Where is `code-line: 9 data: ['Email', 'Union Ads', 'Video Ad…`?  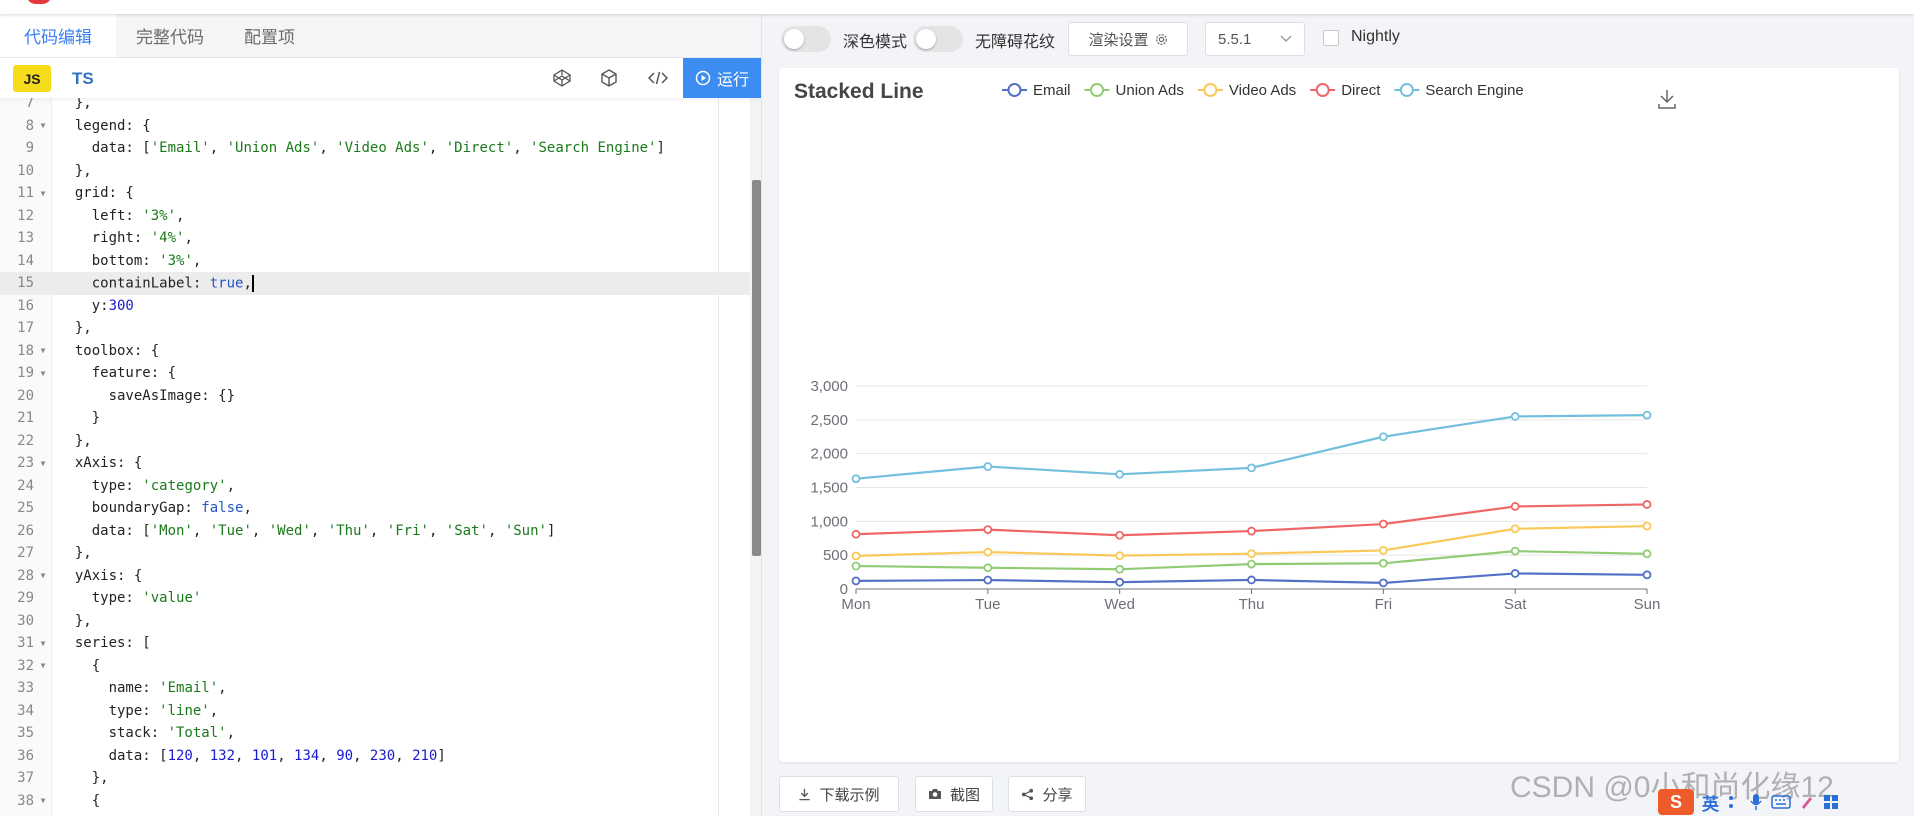 code-line: 9 data: ['Email', 'Union Ads', 'Video Ad… is located at coordinates (375, 148).